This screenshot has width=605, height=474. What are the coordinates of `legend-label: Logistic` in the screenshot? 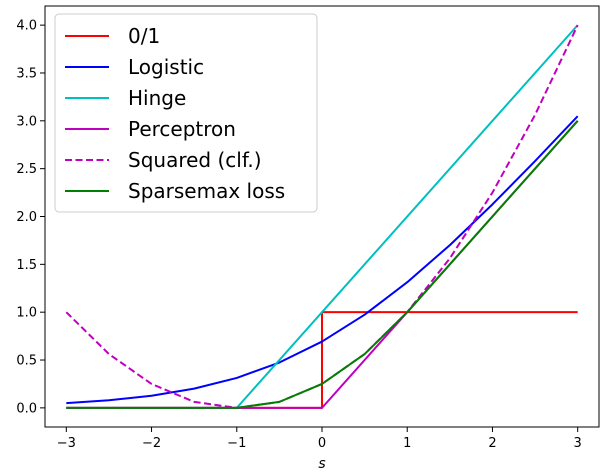 It's located at (166, 67).